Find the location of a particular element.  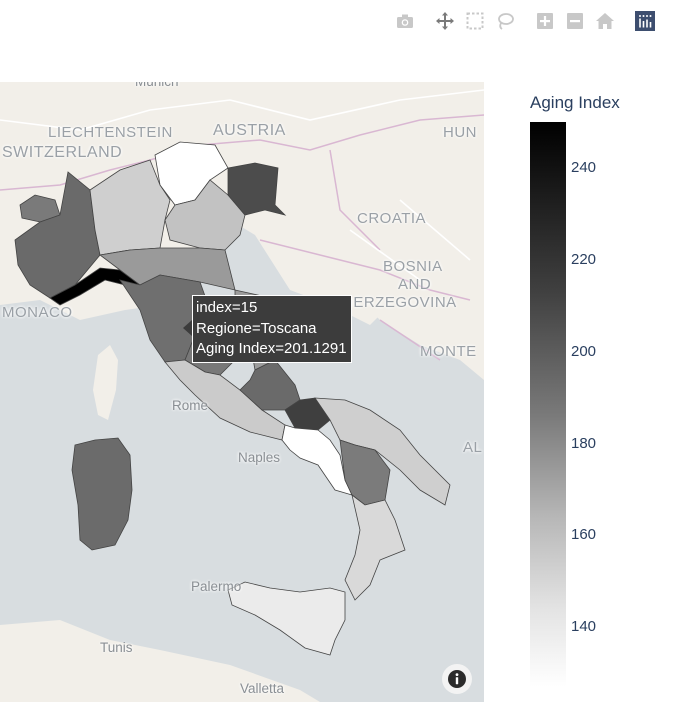

home-icon is located at coordinates (605, 21).